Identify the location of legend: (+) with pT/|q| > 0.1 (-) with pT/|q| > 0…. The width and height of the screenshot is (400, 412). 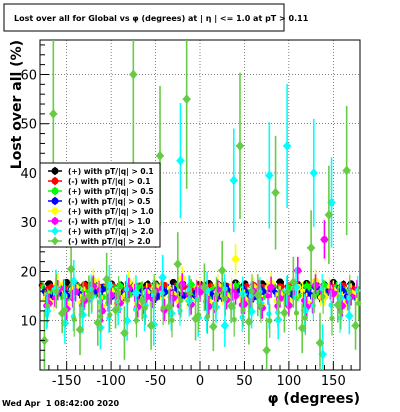
(100, 205).